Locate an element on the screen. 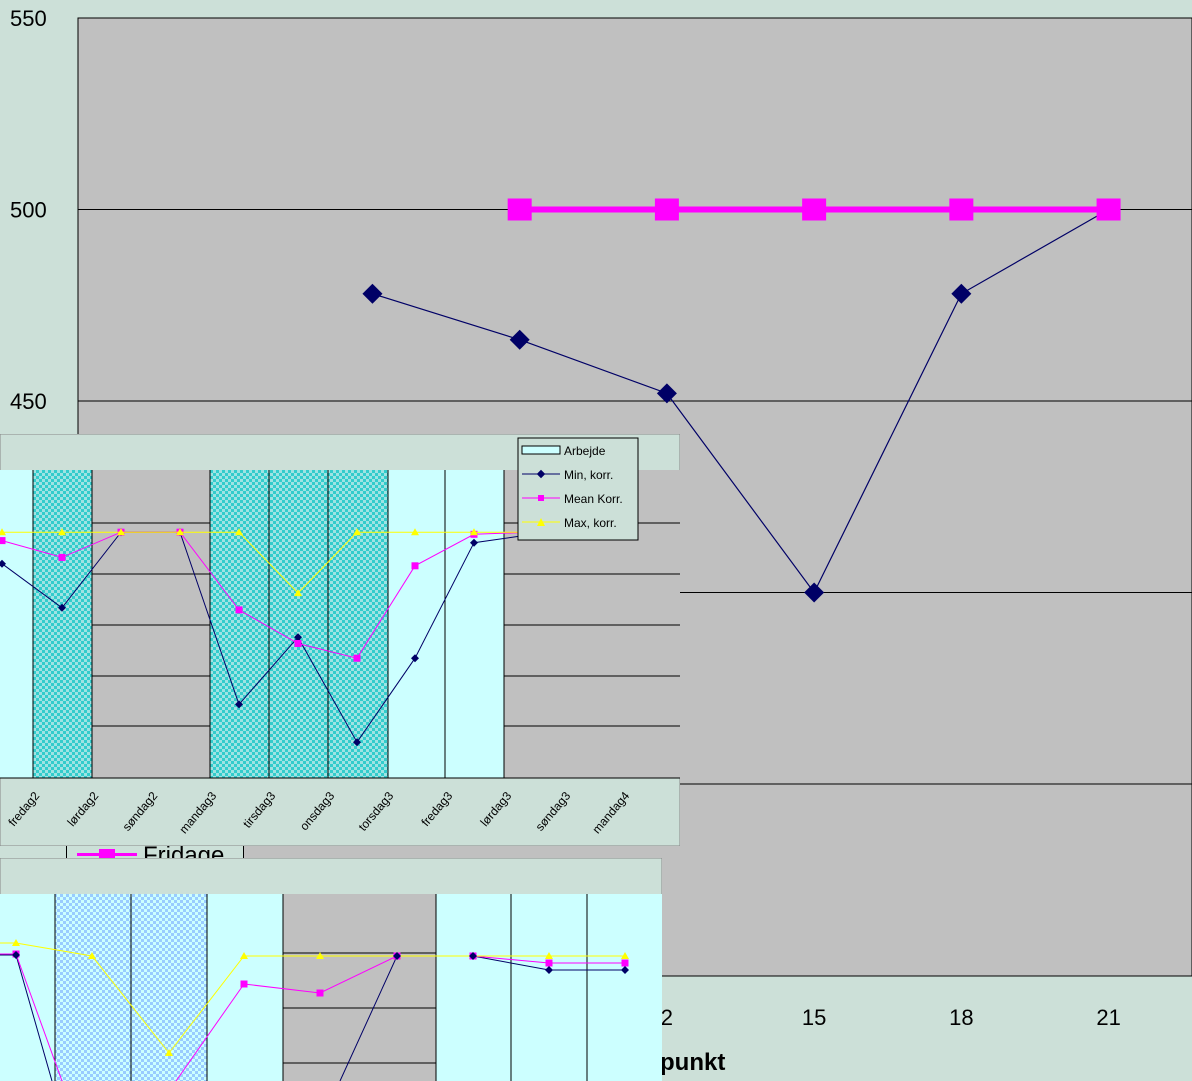  main-x-tick-label: 21 is located at coordinates (1108, 1017).